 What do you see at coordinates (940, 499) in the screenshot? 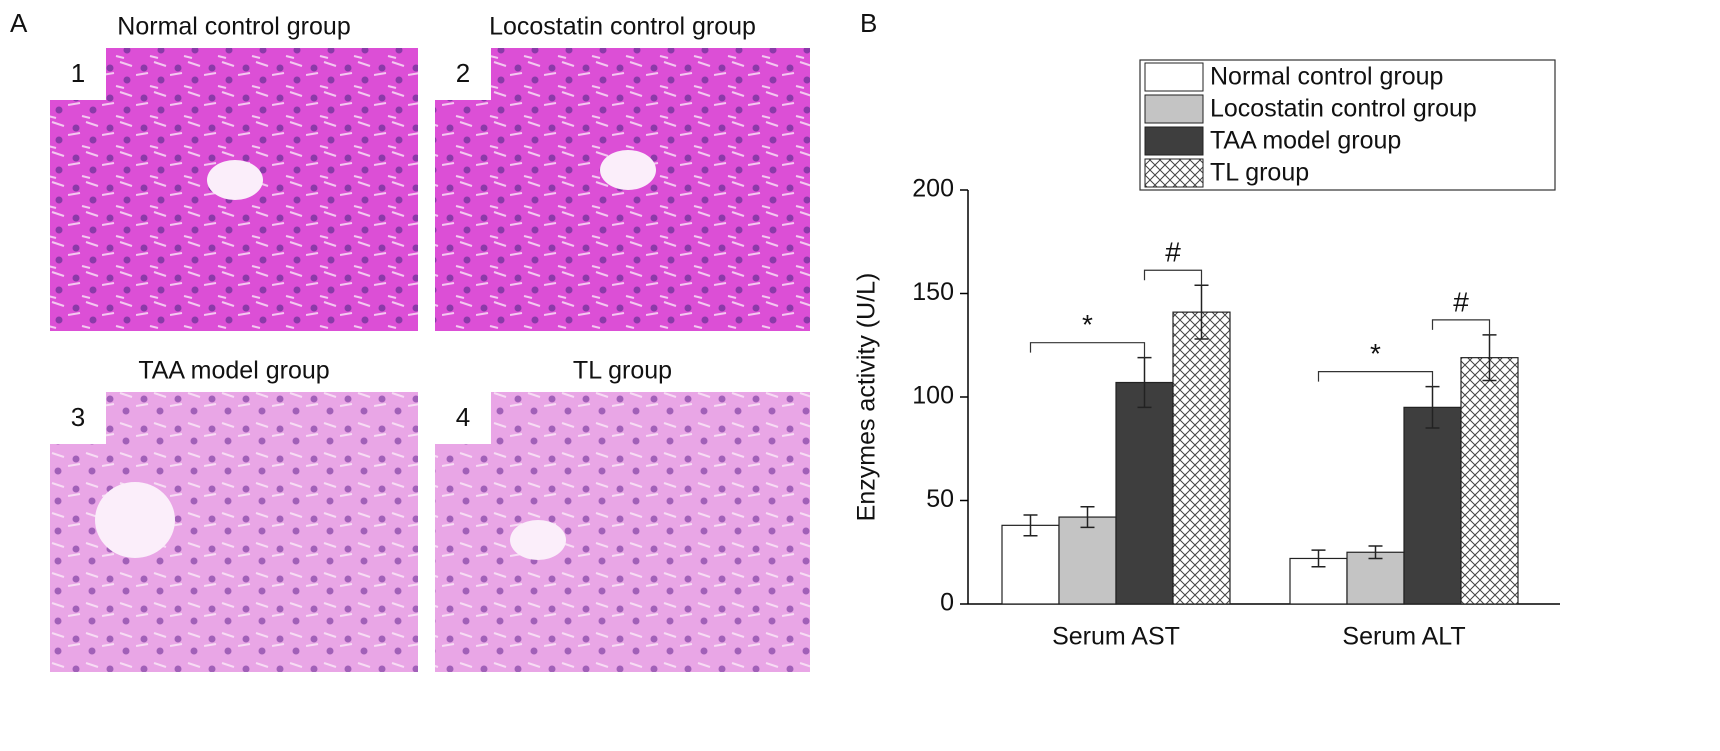
I see `y-tick-label: 50` at bounding box center [940, 499].